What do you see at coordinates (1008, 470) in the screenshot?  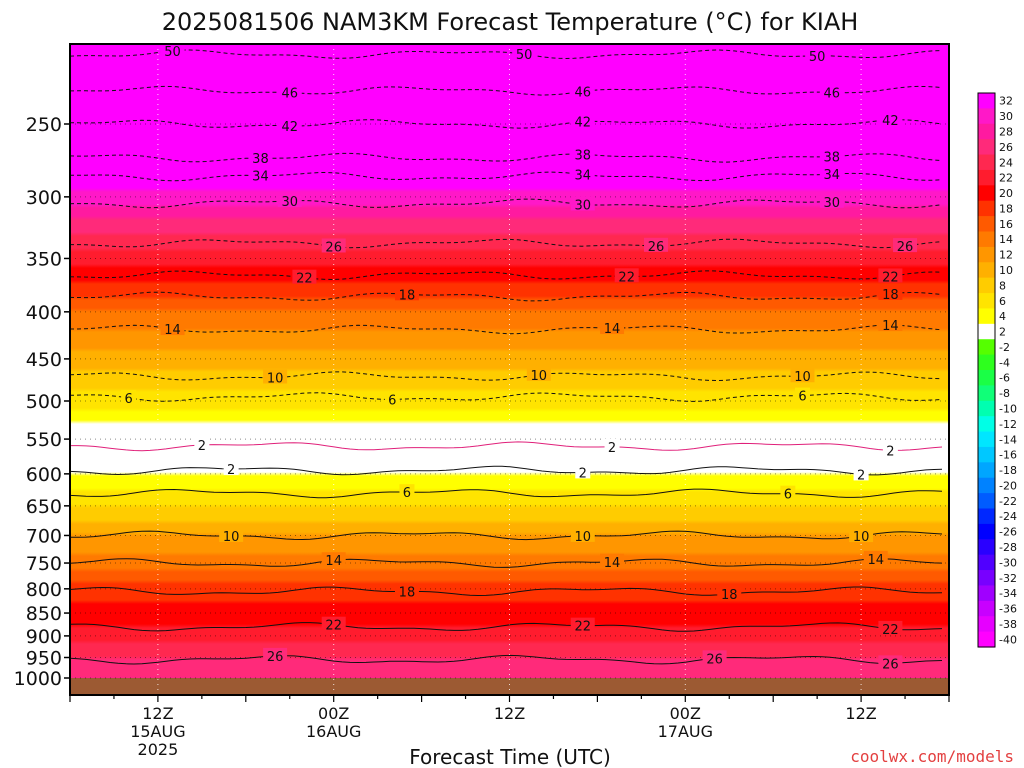 I see `colorbar-label: -18` at bounding box center [1008, 470].